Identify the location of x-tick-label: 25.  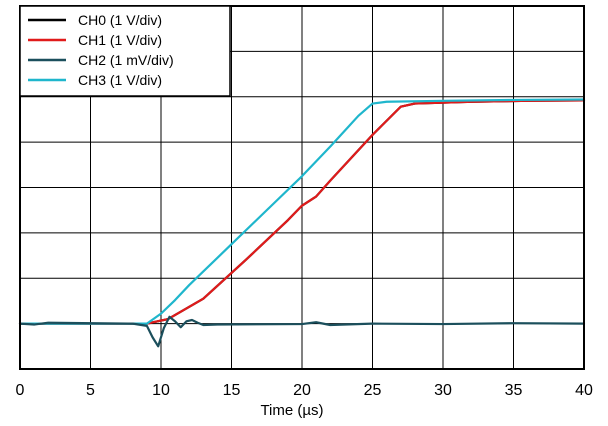
(373, 390).